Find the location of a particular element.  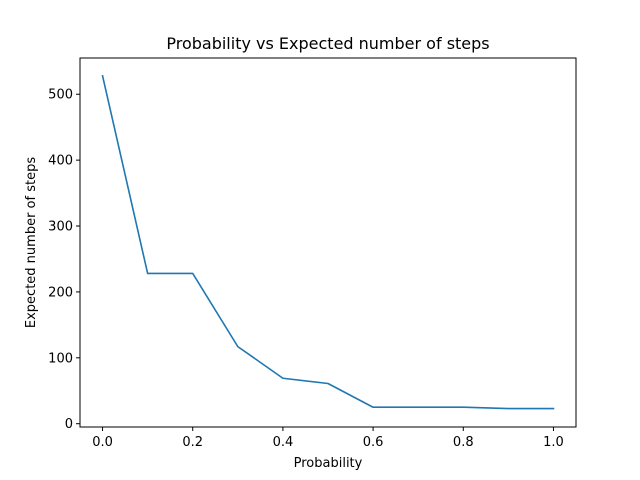

y-axis-label: Expected number of steps is located at coordinates (31, 242).